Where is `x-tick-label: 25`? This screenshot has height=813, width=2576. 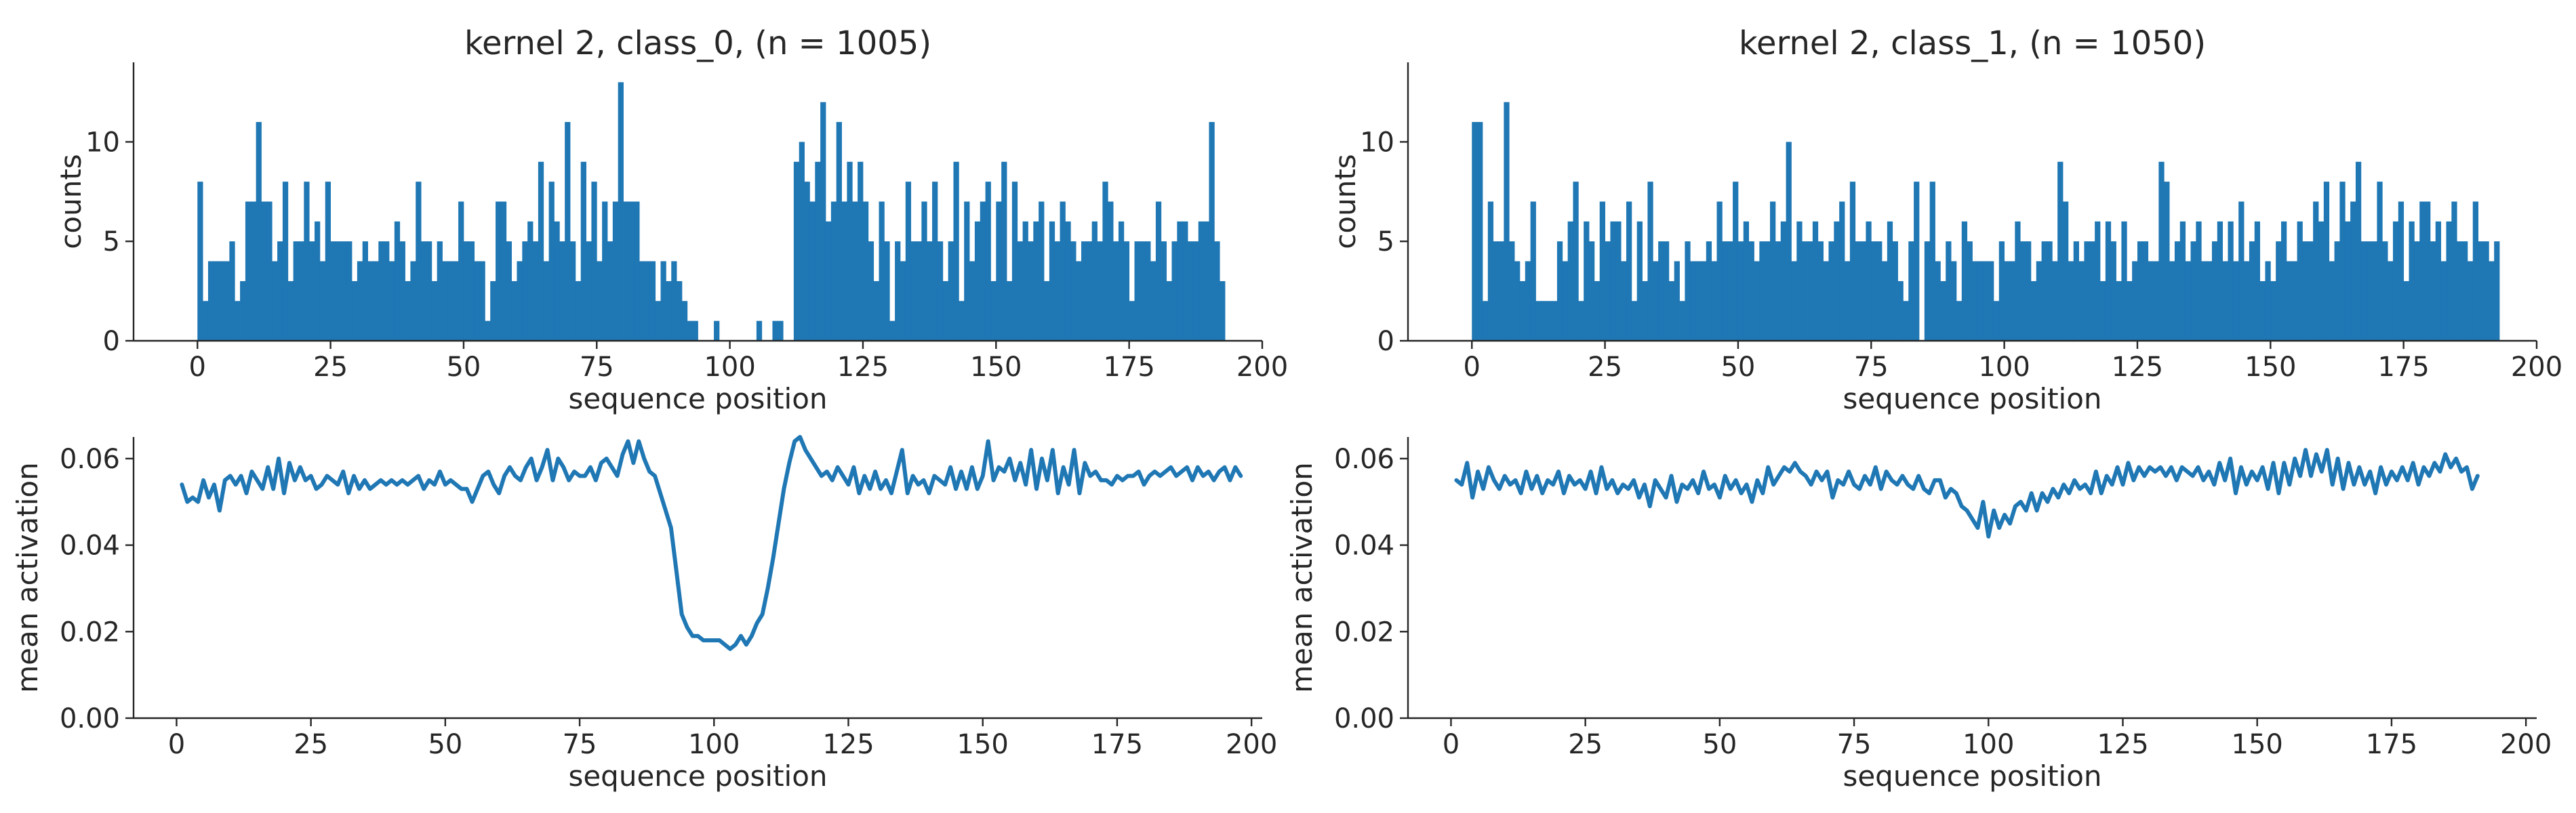 x-tick-label: 25 is located at coordinates (311, 744).